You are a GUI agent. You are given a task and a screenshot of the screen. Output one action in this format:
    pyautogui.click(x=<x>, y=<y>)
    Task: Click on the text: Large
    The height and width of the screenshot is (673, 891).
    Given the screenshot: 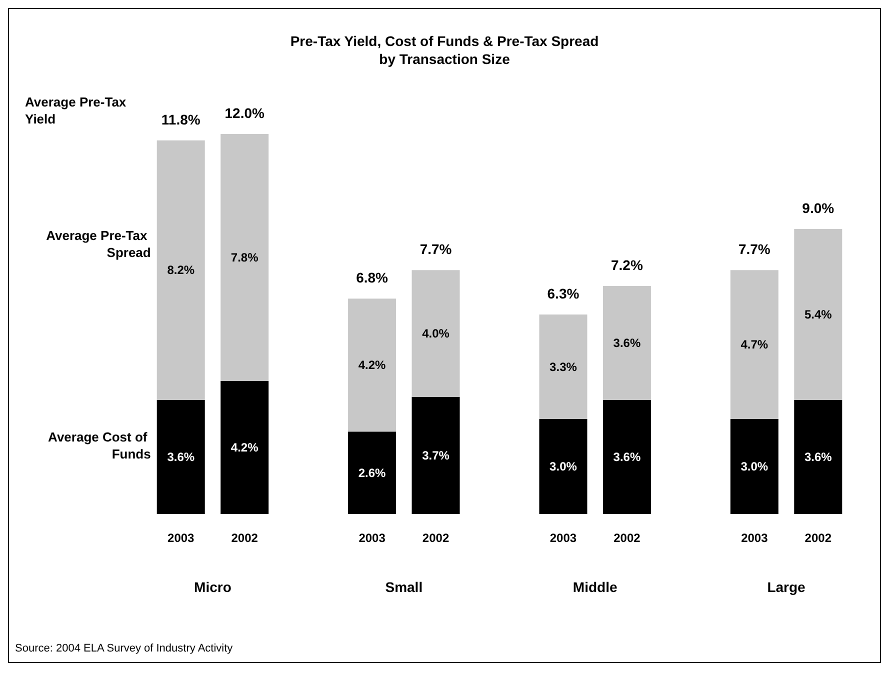 What is the action you would take?
    pyautogui.click(x=786, y=587)
    